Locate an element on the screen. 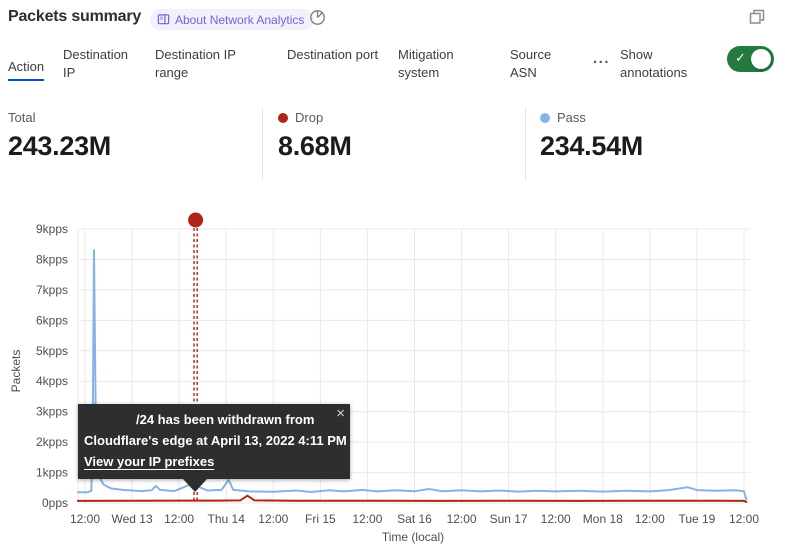  y-tick-label: 8kpps is located at coordinates (52, 260).